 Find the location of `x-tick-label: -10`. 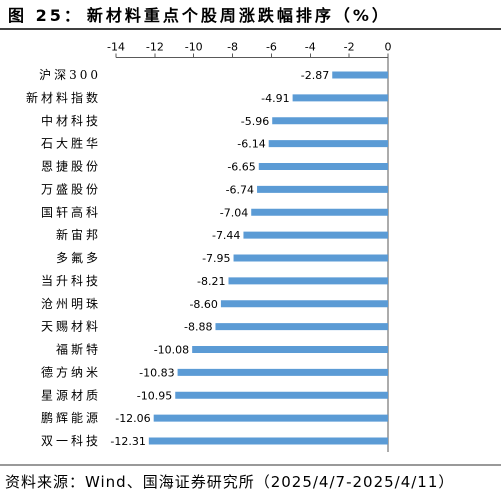

x-tick-label: -10 is located at coordinates (194, 47).